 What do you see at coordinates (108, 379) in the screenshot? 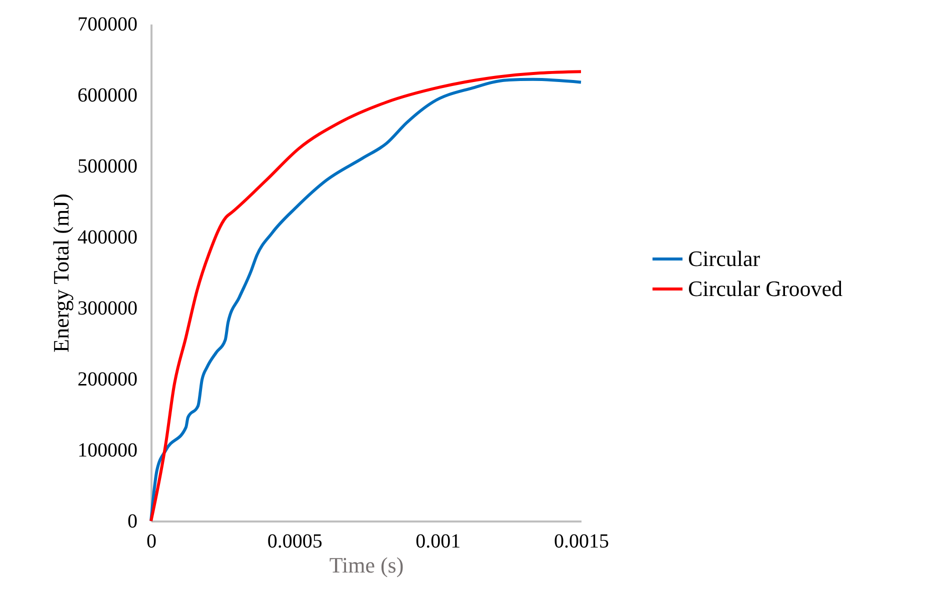
I see `y-tick-label: 200000` at bounding box center [108, 379].